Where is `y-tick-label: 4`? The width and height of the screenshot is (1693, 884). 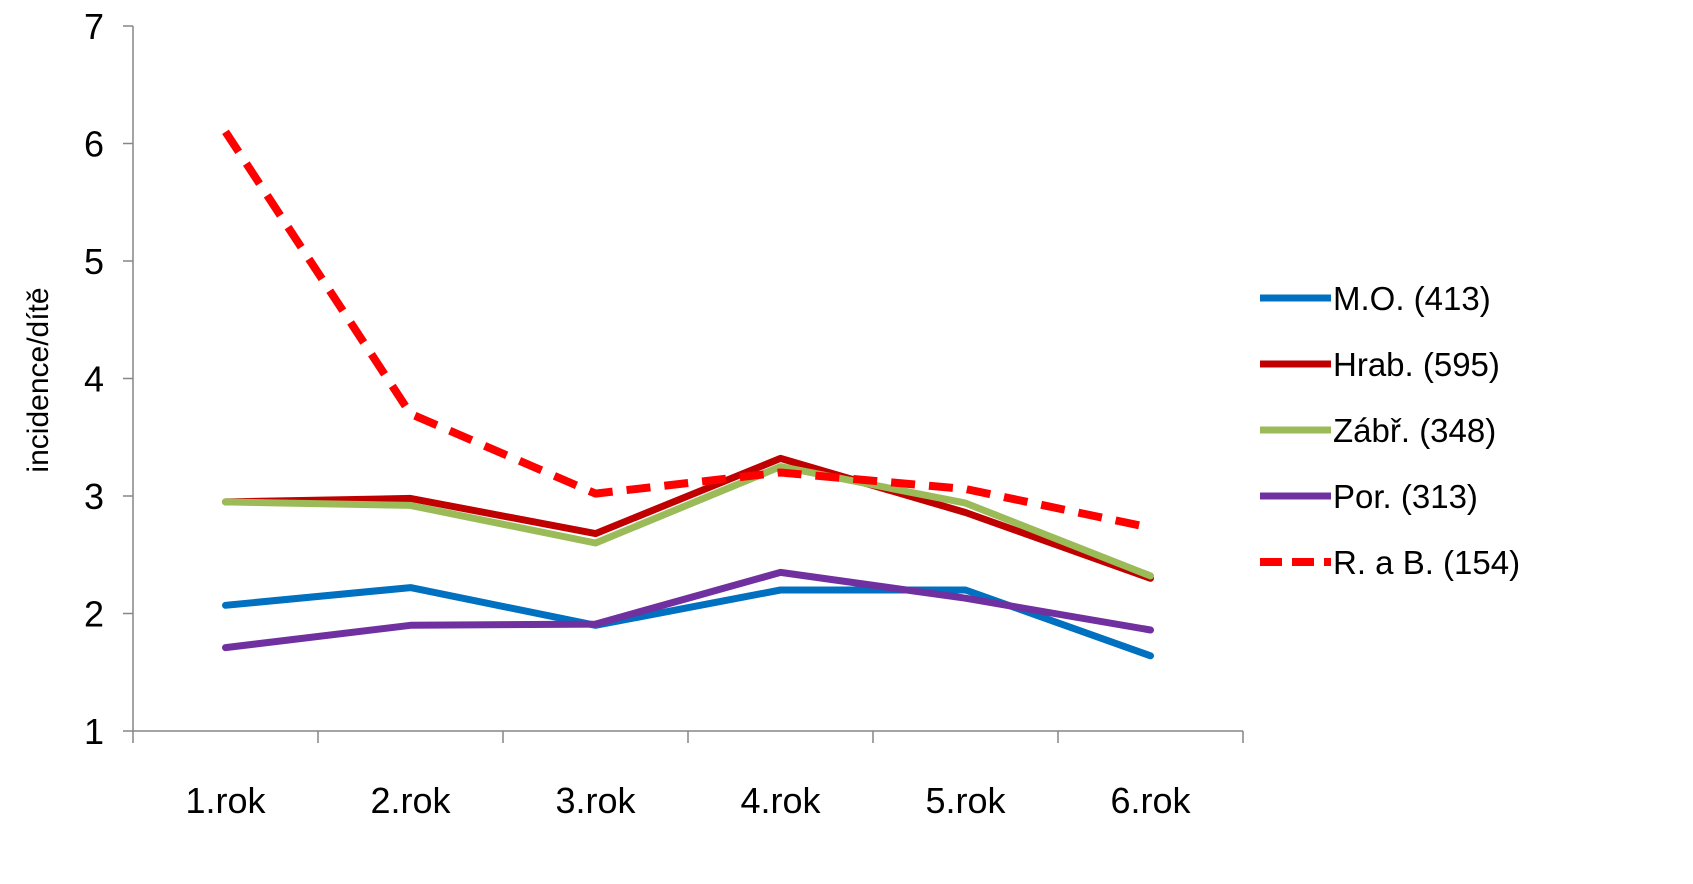
y-tick-label: 4 is located at coordinates (94, 379).